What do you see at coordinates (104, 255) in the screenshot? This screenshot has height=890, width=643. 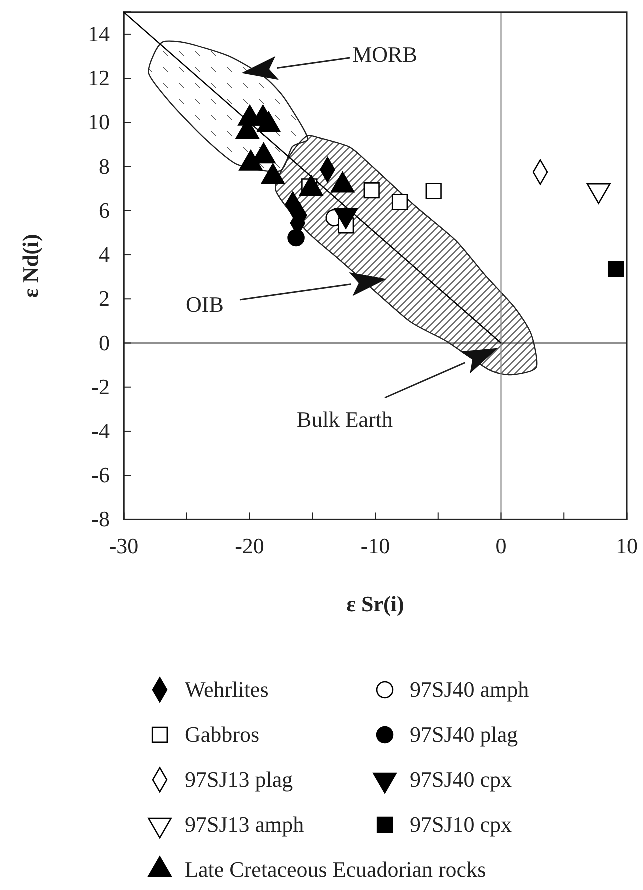 I see `y-tick-label: 4` at bounding box center [104, 255].